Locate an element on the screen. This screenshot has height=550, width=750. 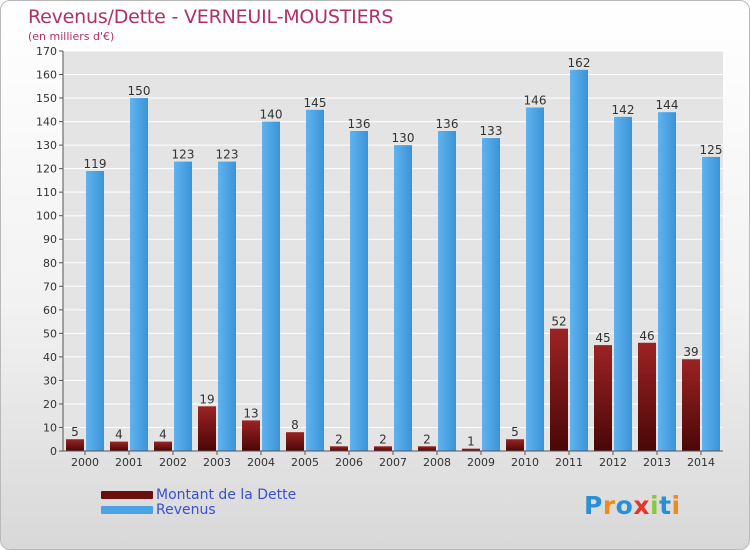
y-tick-label: 140 is located at coordinates (46, 122).